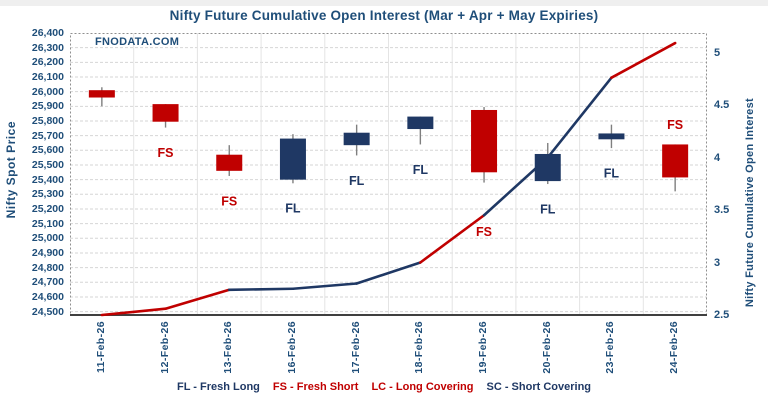 This screenshot has width=768, height=404. I want to click on left-axis-tick: 25,800, so click(47, 120).